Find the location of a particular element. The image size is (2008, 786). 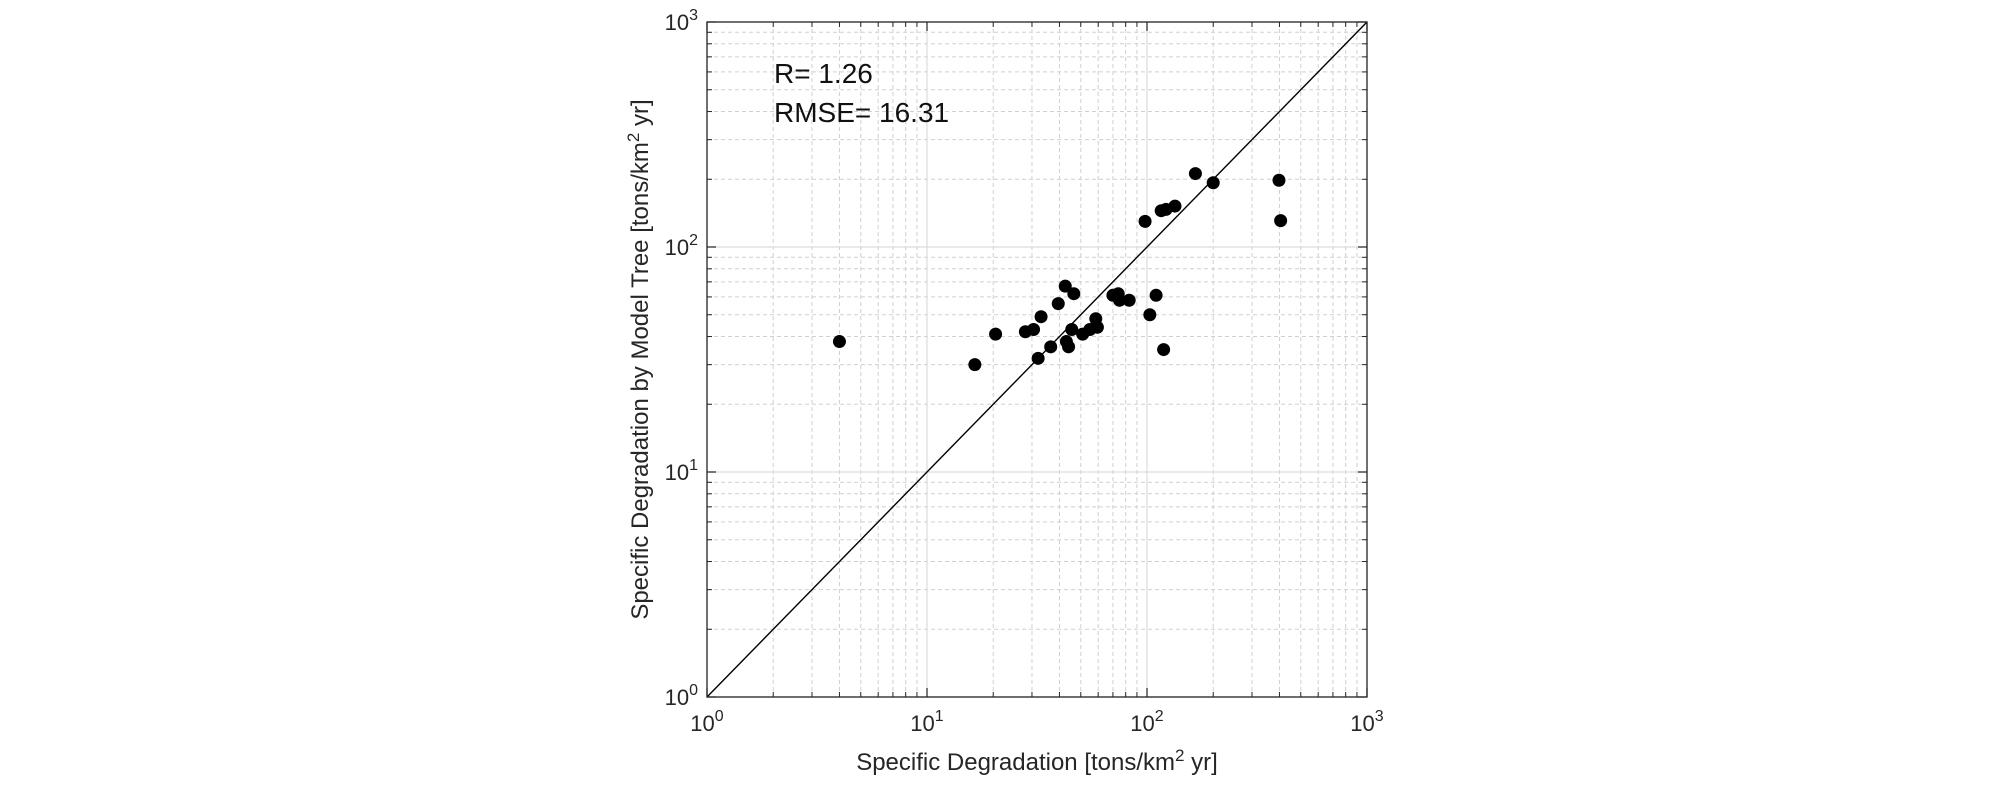

y-tick-label: 10⁰ is located at coordinates (681, 696).